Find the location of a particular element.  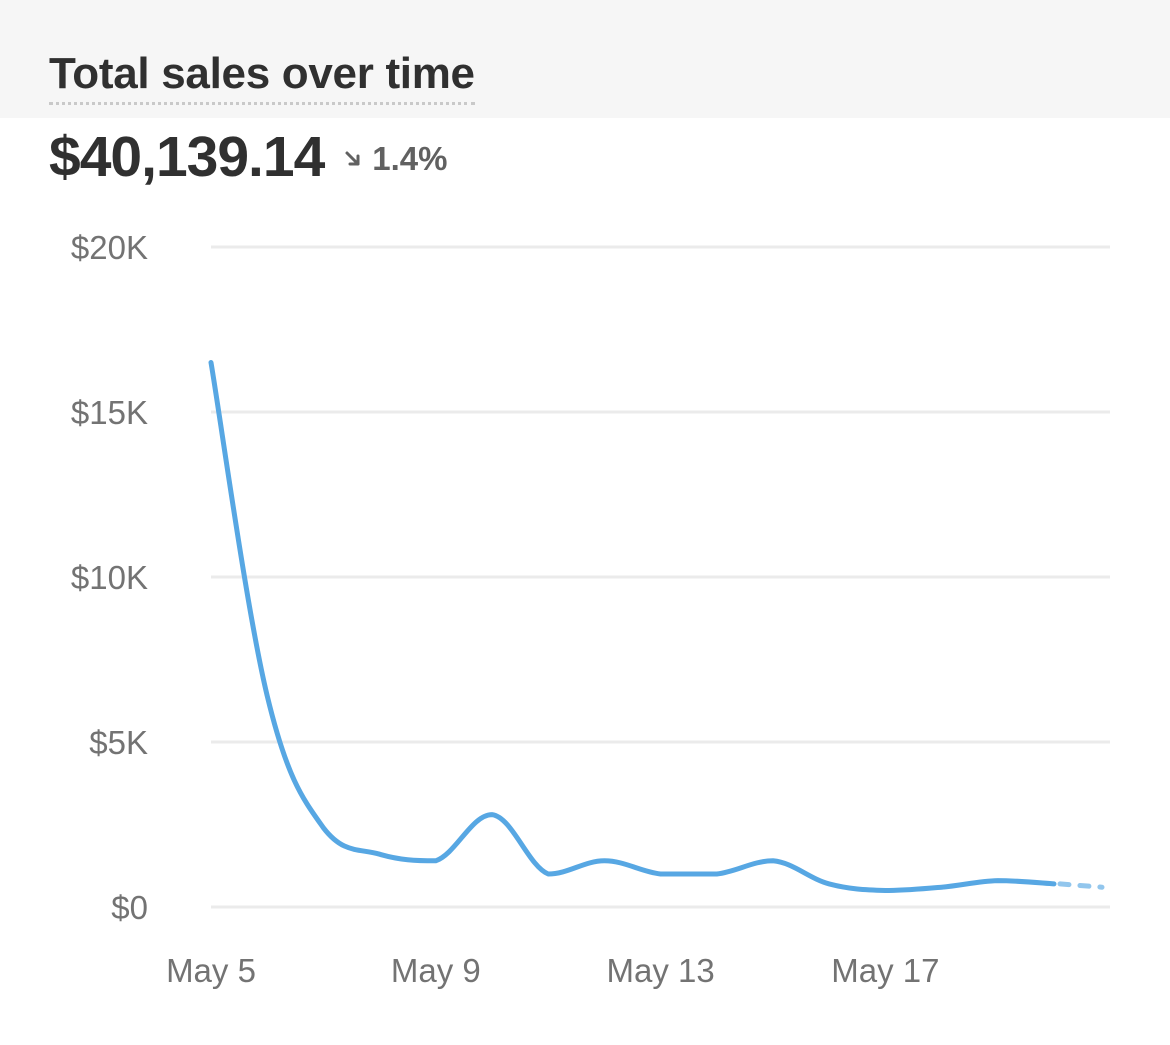

y-tick-label: $0 is located at coordinates (129, 907).